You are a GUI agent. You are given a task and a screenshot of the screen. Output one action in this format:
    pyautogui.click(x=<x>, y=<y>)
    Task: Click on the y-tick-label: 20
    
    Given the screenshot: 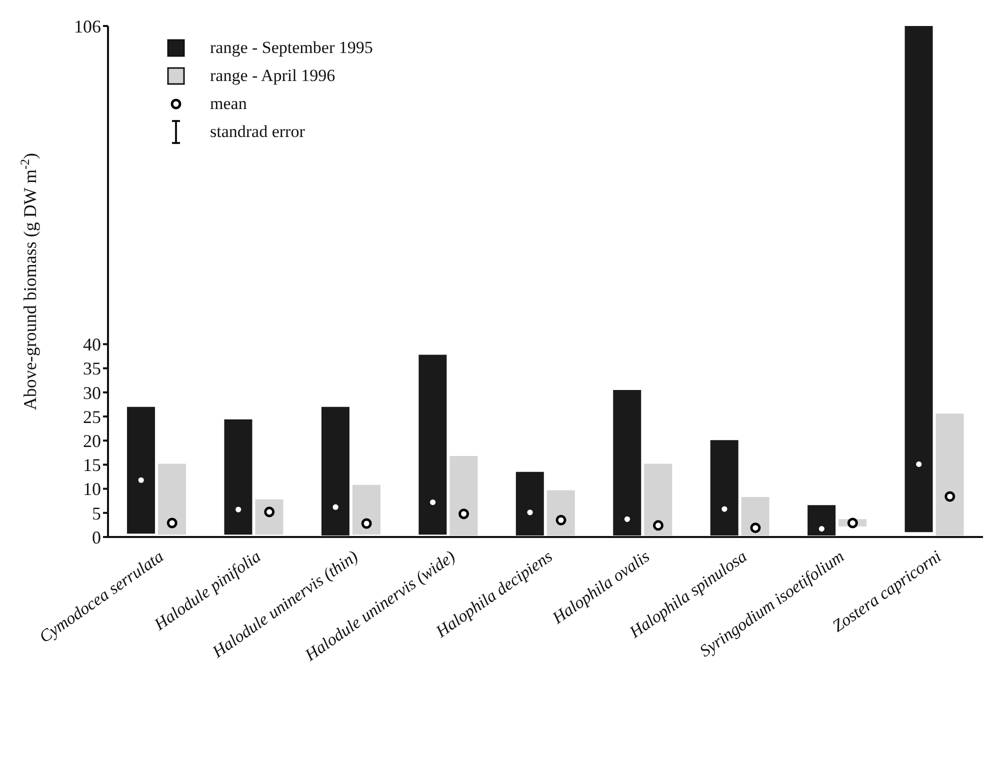 What is the action you would take?
    pyautogui.click(x=92, y=440)
    